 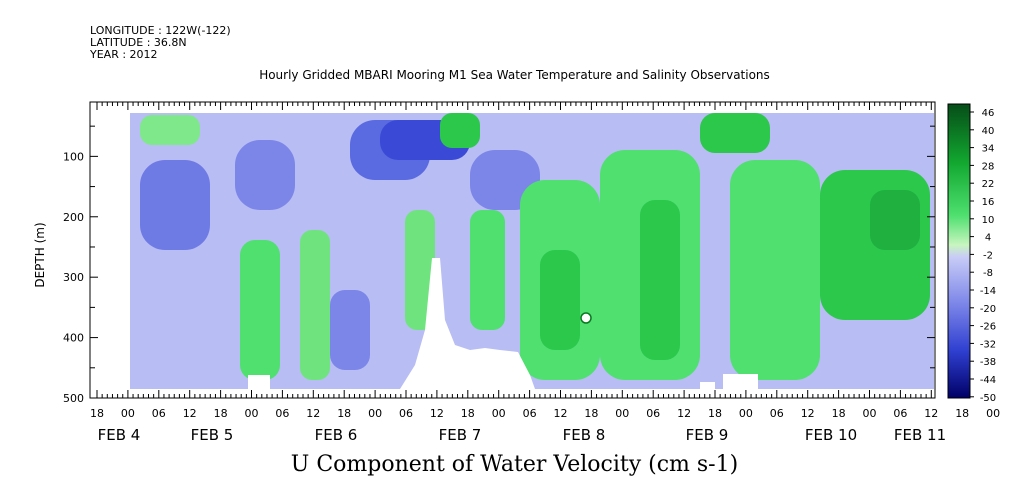 What do you see at coordinates (988, 113) in the screenshot?
I see `colorbar-label: 46` at bounding box center [988, 113].